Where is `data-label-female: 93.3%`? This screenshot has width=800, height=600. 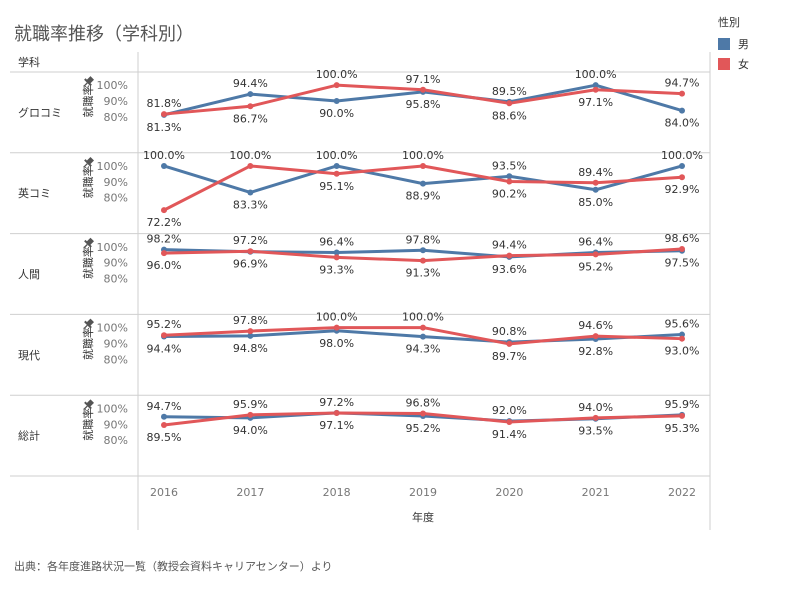
data-label-female: 93.3% is located at coordinates (336, 269).